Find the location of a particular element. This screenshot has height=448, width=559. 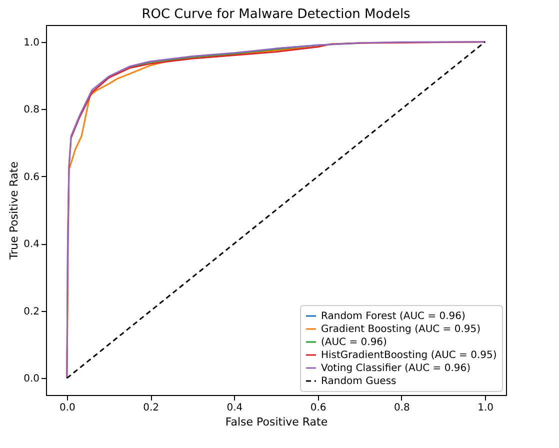

x-tick-label: 0.0 is located at coordinates (67, 408).